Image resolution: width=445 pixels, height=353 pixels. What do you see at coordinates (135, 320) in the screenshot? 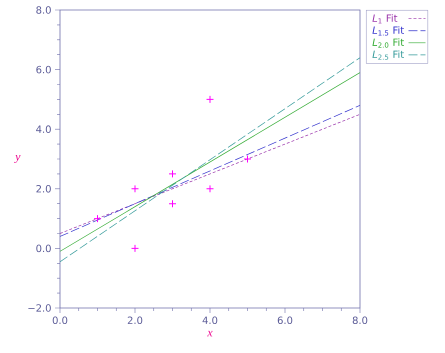
I see `x-tick-label: 2.0` at bounding box center [135, 320].